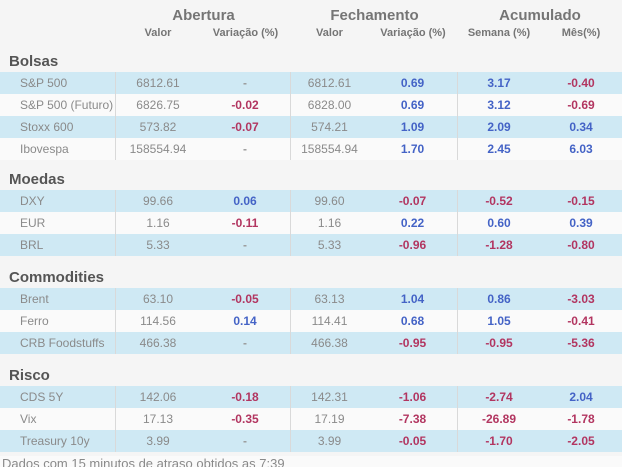 The image size is (622, 467). Describe the element at coordinates (413, 127) in the screenshot. I see `fechamento-variacao-cell: 1.09` at that location.